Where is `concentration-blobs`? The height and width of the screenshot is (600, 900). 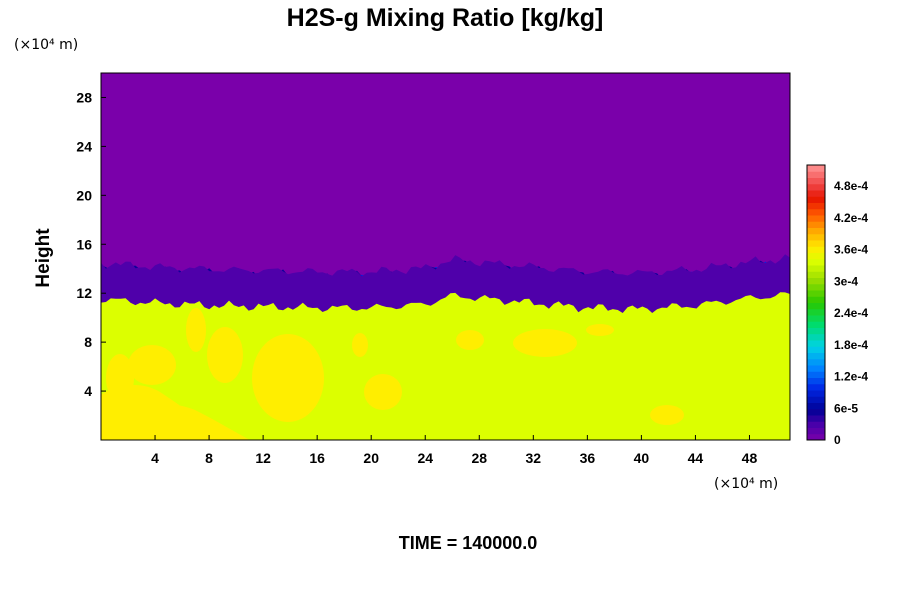
concentration-blobs is located at coordinates (392, 374).